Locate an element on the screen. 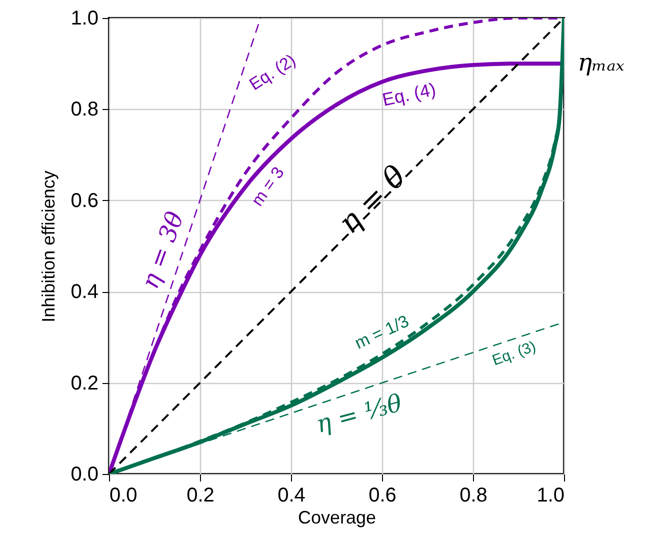 The image size is (666, 551). y-tick-label: 0.0 is located at coordinates (84, 475).